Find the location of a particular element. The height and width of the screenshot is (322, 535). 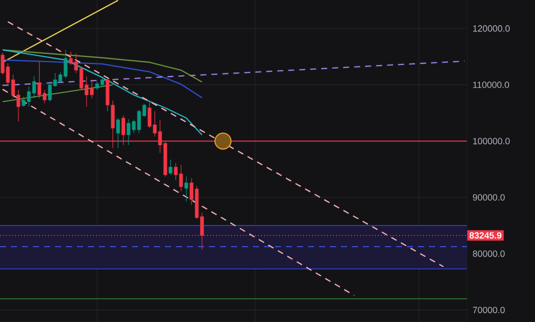

y-tick-label: 90000.0 is located at coordinates (488, 197).